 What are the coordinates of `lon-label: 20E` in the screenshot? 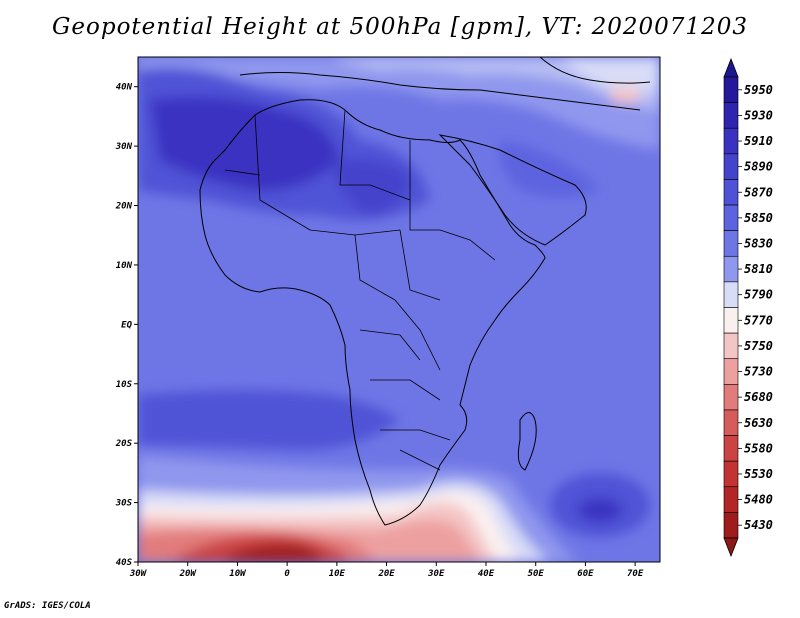 It's located at (386, 574).